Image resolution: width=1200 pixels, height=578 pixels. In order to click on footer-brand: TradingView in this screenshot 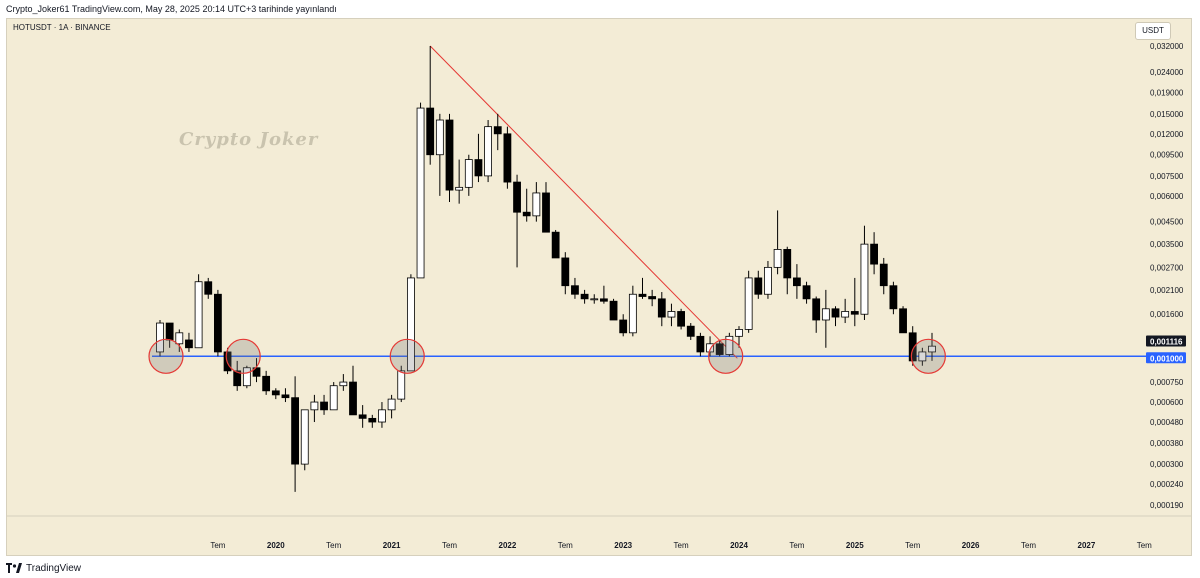, I will do `click(54, 568)`.